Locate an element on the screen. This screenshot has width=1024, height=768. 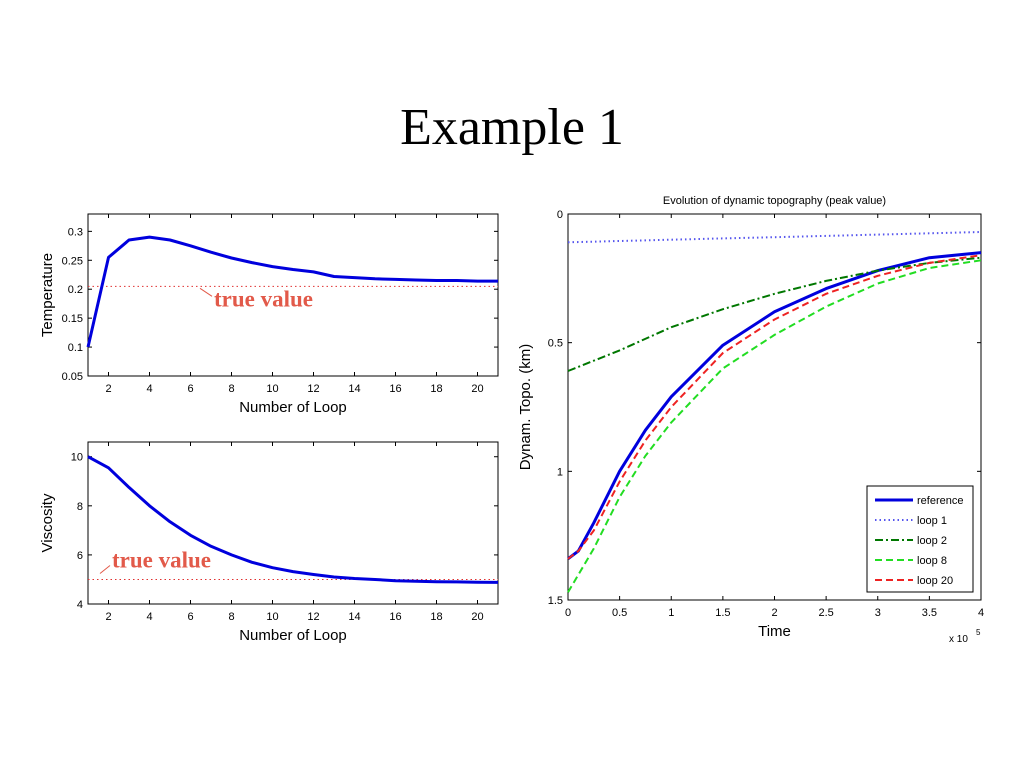
legend: reference loop 1 loop 2 loop 8 loop 20 is located at coordinates (920, 539).